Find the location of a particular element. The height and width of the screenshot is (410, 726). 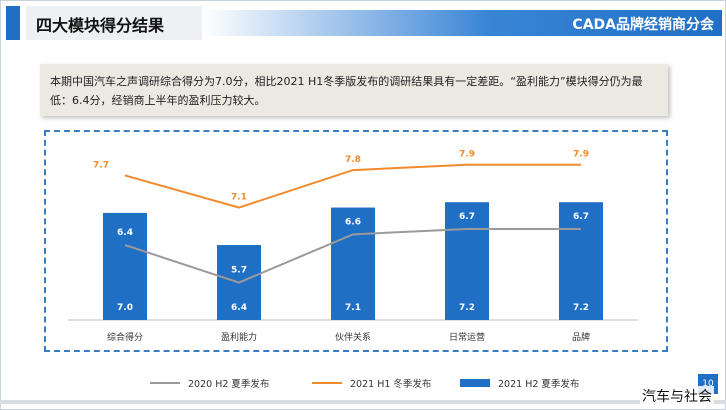

legend-item-2020-h2: 2020 H2 夏季发布 is located at coordinates (209, 383).